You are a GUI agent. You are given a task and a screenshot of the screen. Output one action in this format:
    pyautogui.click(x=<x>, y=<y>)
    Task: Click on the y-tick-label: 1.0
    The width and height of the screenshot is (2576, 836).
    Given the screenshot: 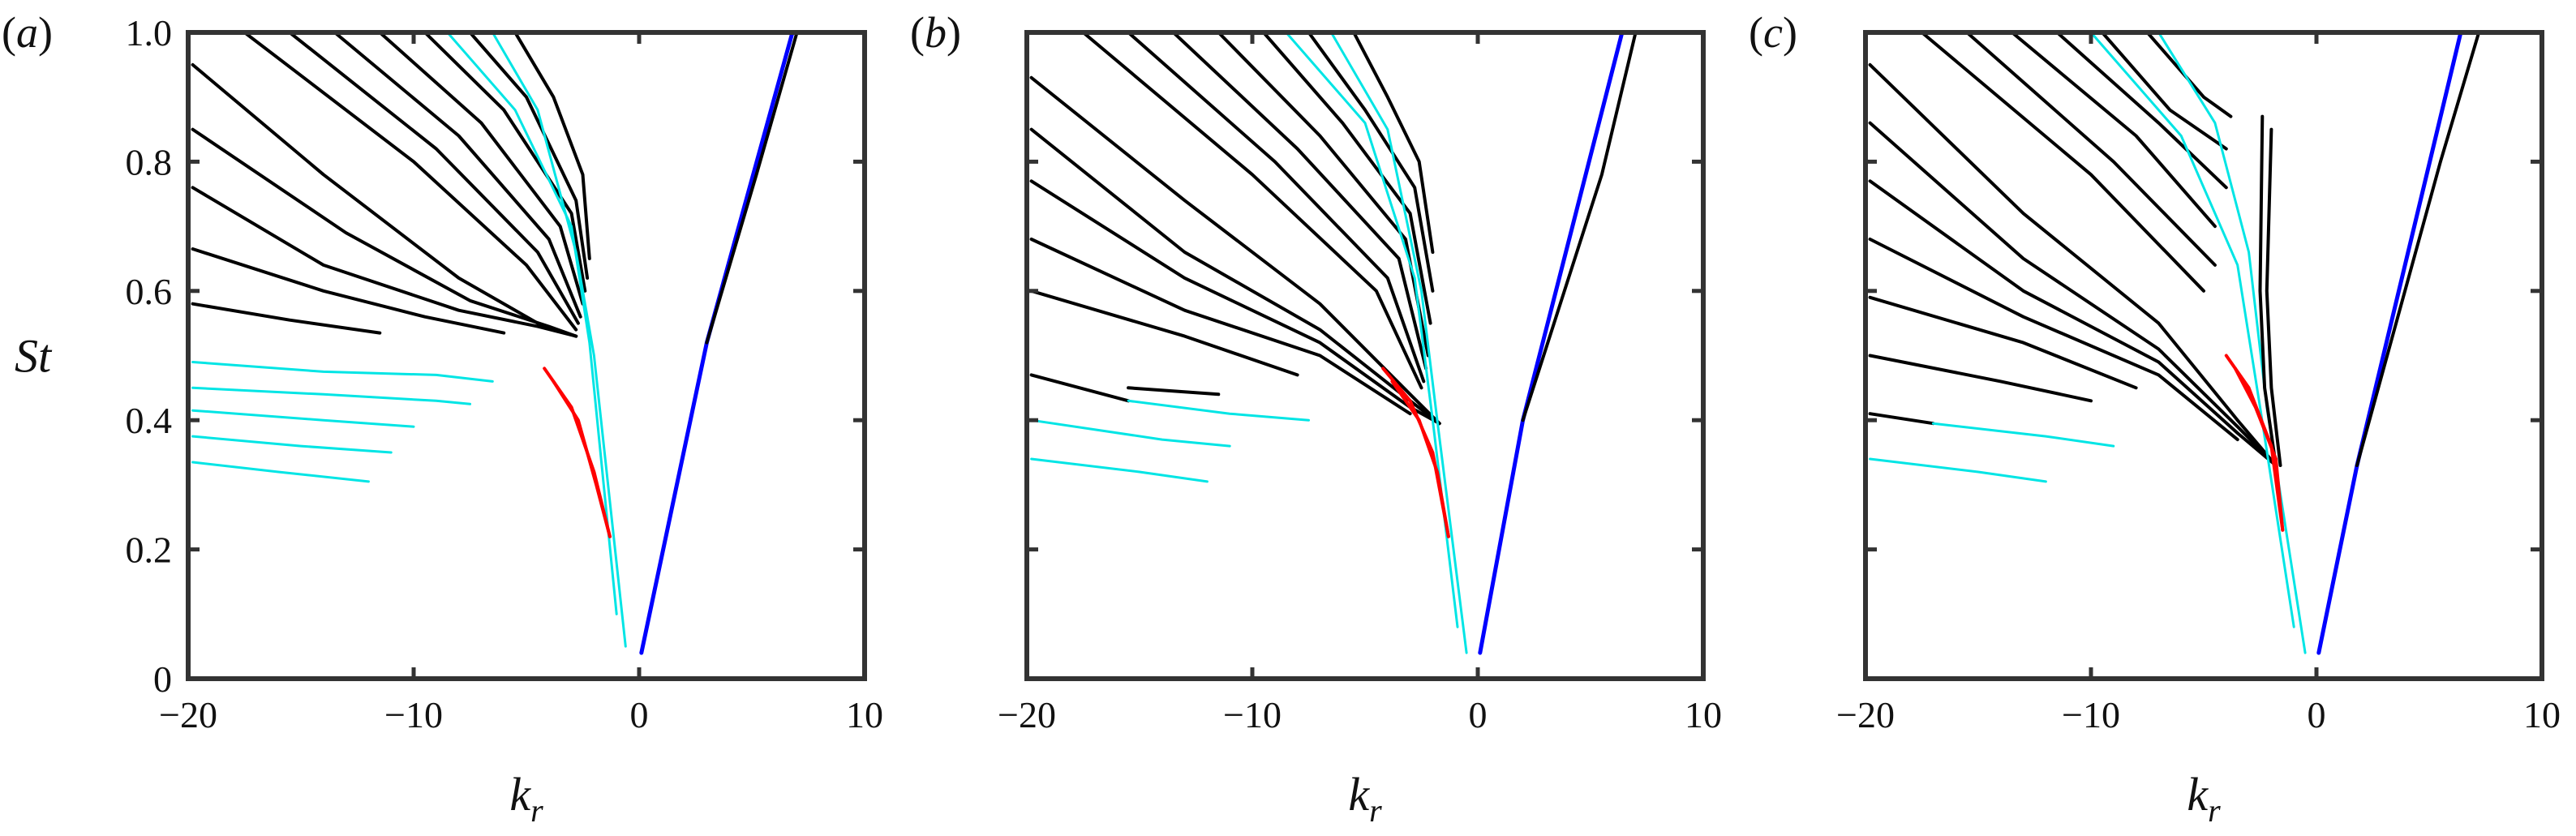 What is the action you would take?
    pyautogui.click(x=149, y=33)
    